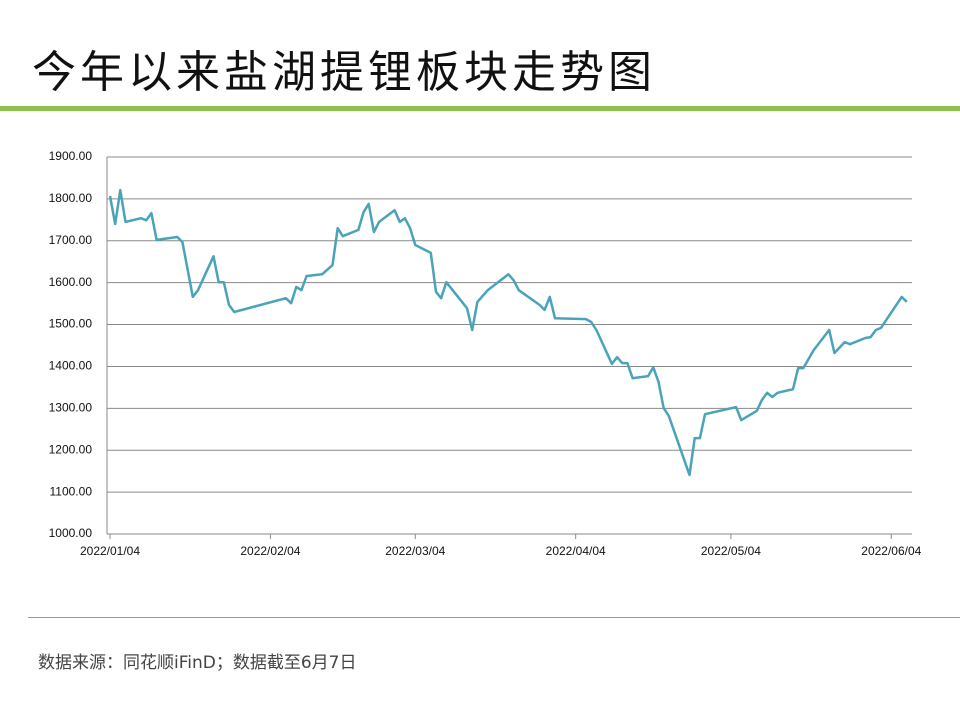 The width and height of the screenshot is (960, 720). What do you see at coordinates (71, 282) in the screenshot?
I see `y-tick-label: 1600.00` at bounding box center [71, 282].